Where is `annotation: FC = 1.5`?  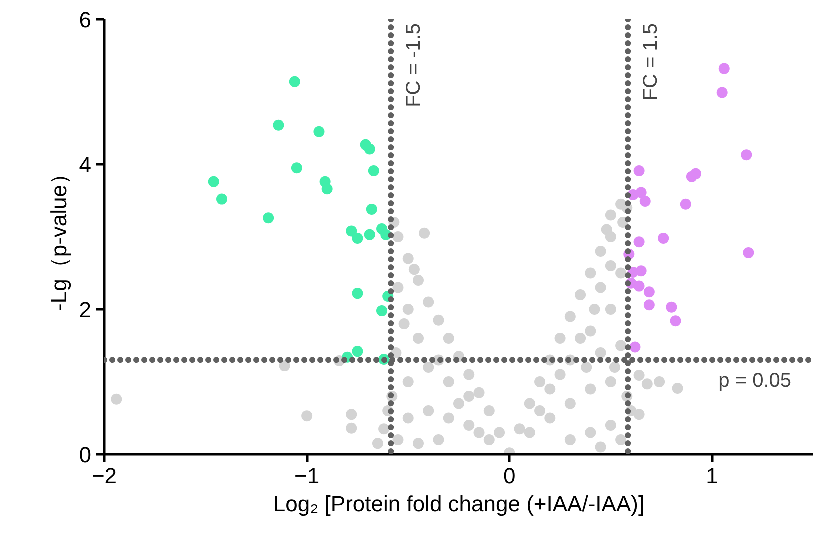
annotation: FC = 1.5 is located at coordinates (651, 62).